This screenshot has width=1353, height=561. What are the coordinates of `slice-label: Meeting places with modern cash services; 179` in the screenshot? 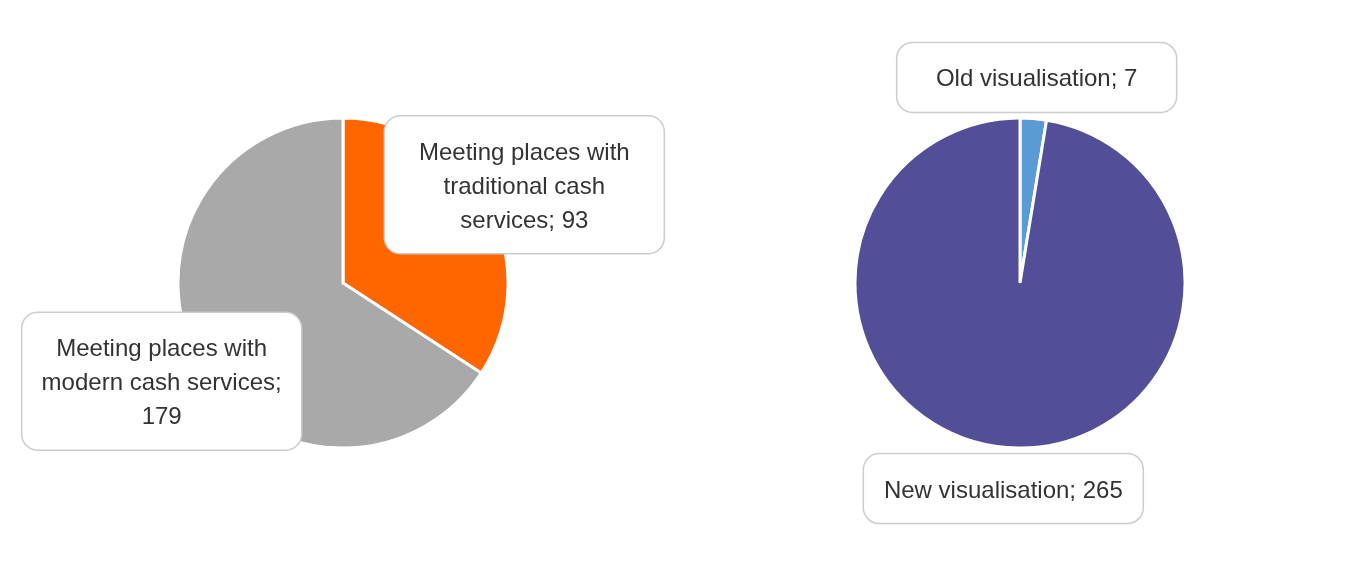 It's located at (161, 381).